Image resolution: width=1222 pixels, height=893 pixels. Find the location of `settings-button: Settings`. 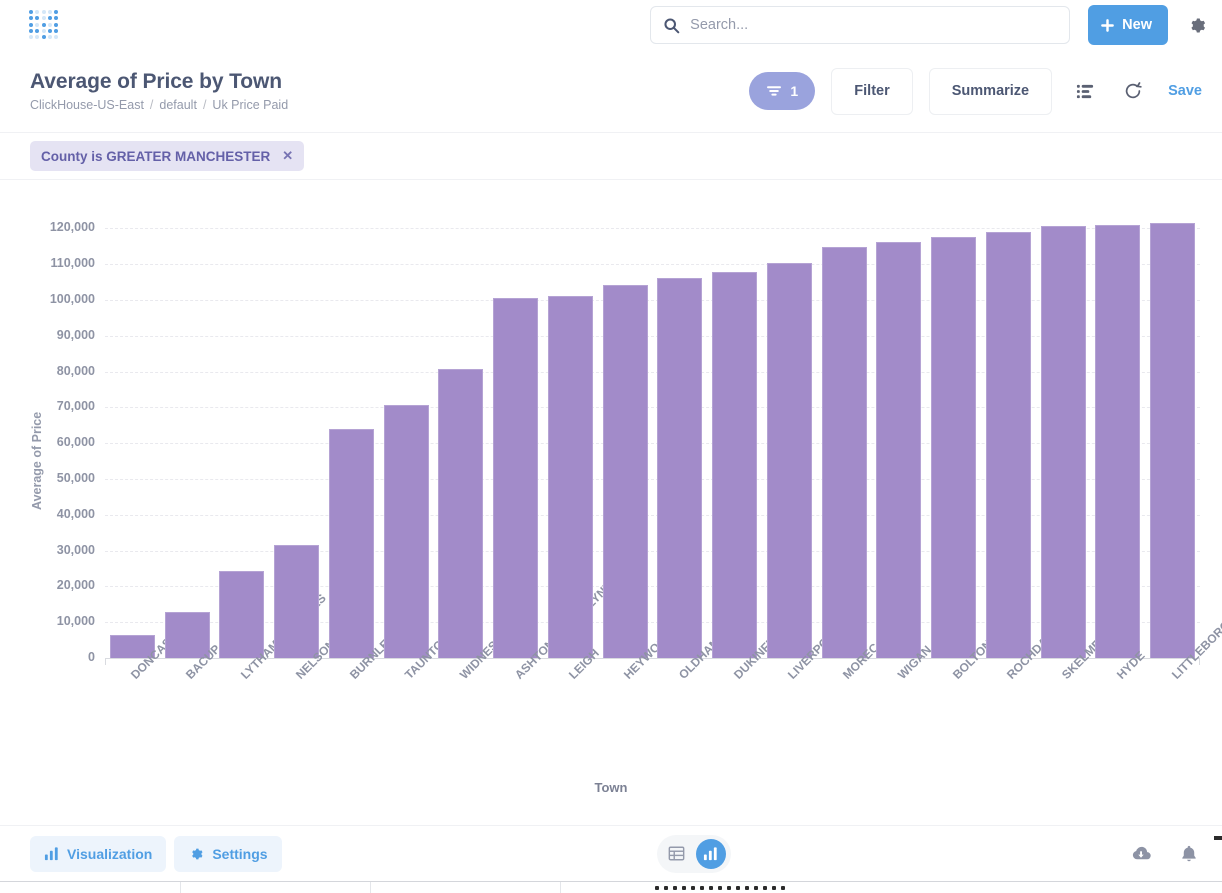

settings-button: Settings is located at coordinates (228, 853).